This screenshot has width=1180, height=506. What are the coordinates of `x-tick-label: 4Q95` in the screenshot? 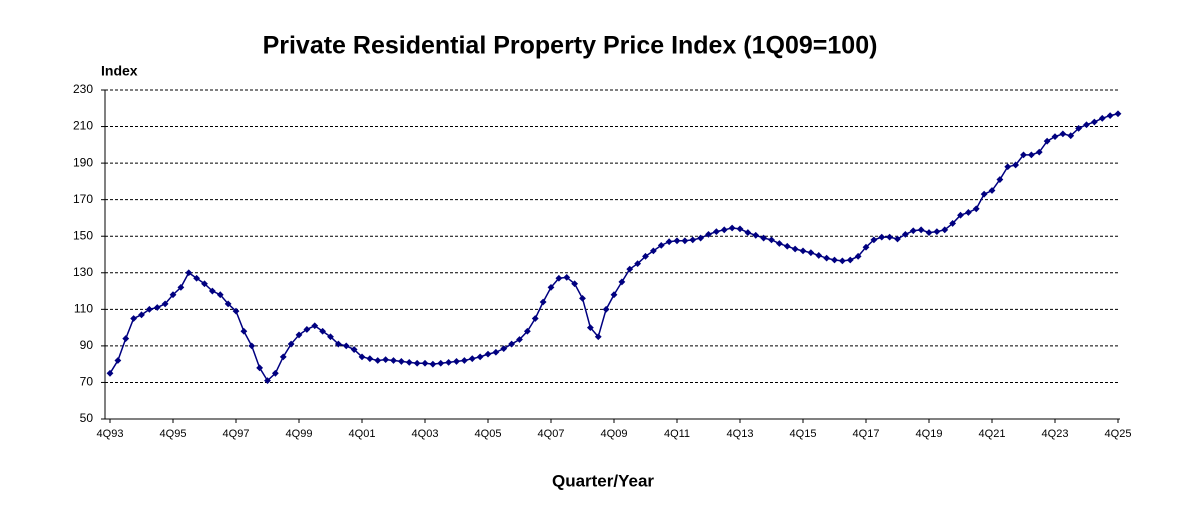 It's located at (173, 434).